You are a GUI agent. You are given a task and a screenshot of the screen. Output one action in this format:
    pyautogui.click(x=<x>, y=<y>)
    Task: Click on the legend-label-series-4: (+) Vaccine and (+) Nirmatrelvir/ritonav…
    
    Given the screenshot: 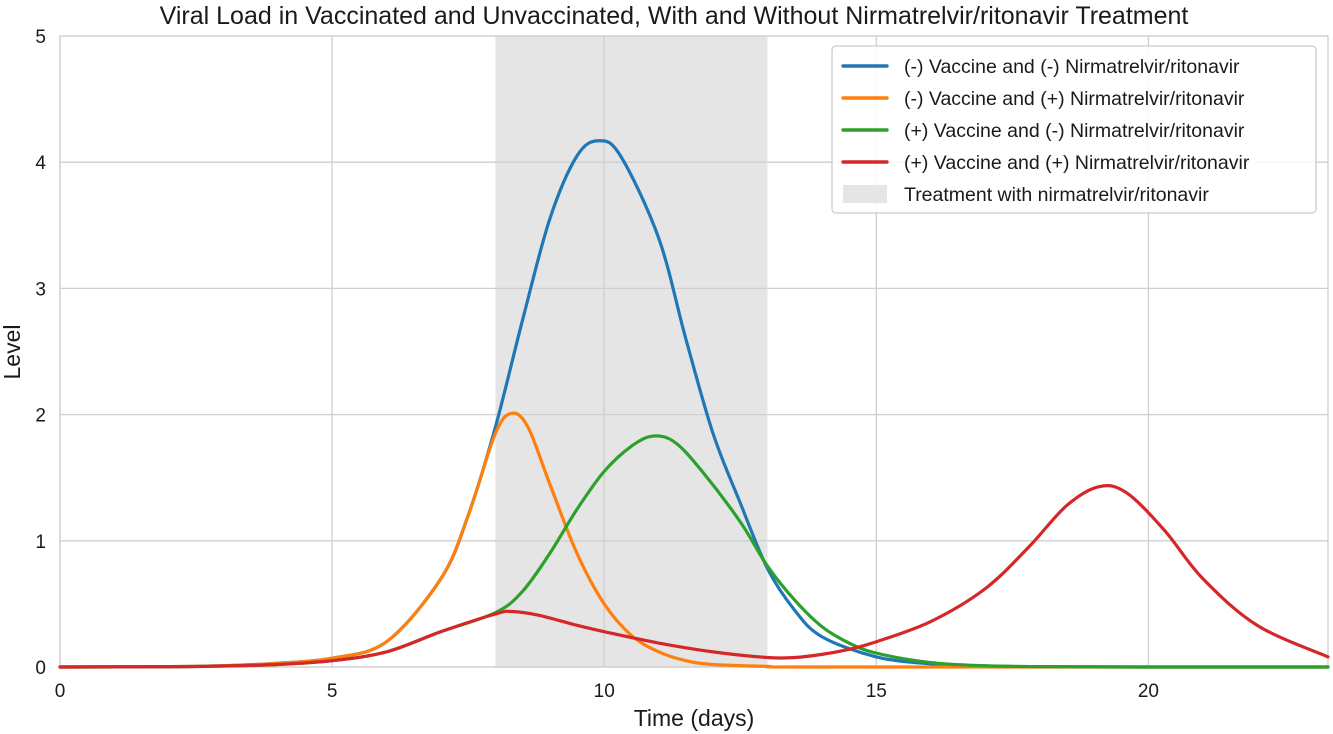 What is the action you would take?
    pyautogui.click(x=1077, y=163)
    